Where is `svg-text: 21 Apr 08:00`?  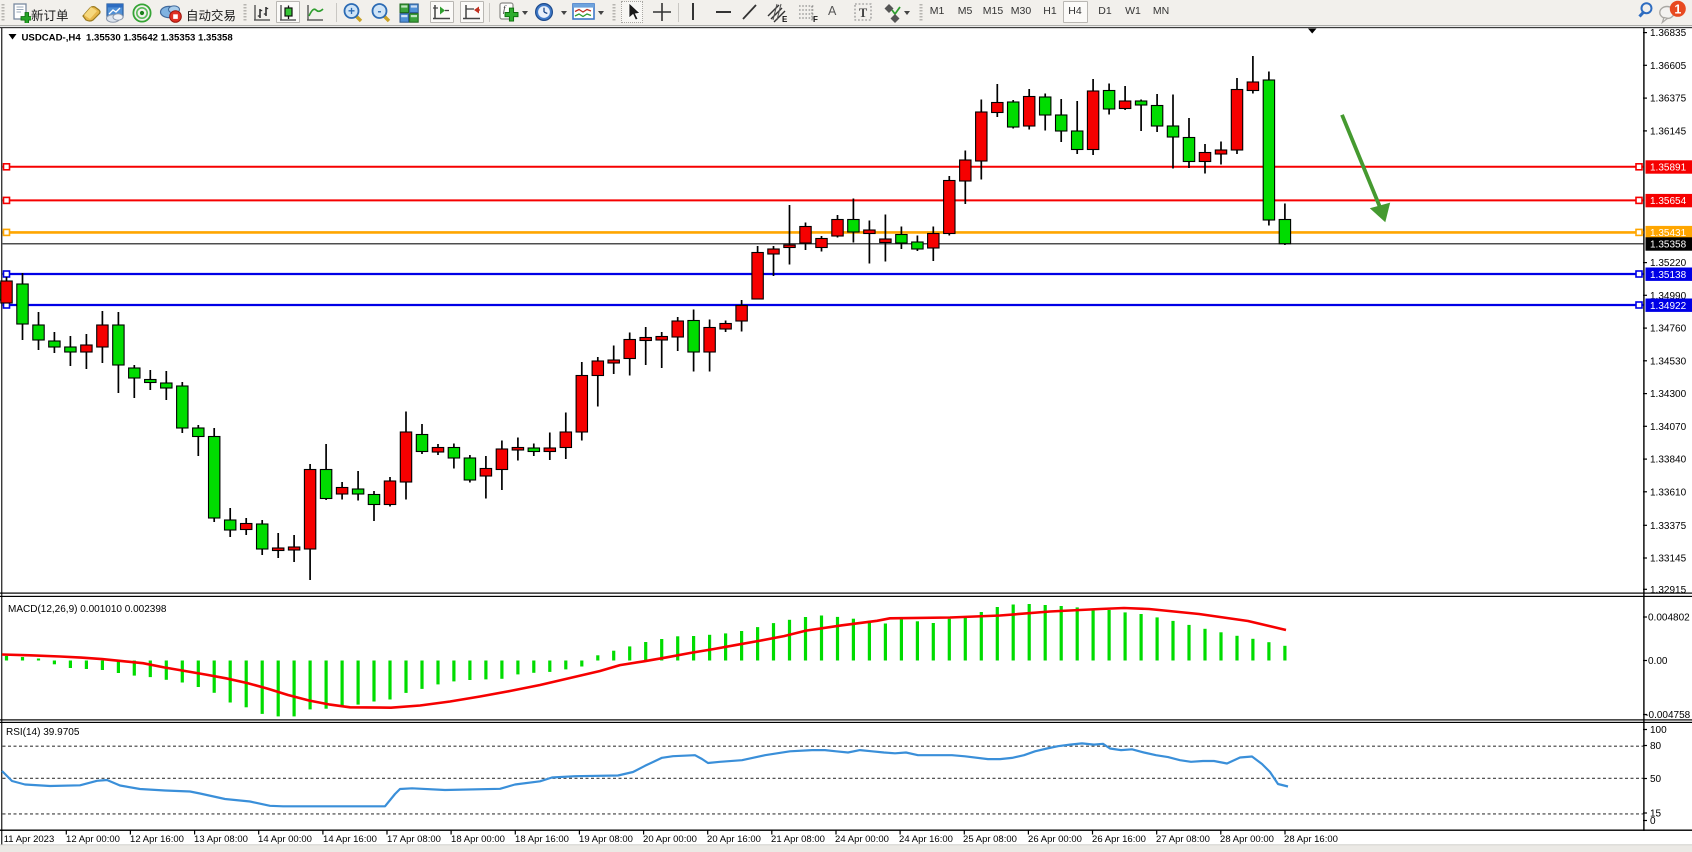 svg-text: 21 Apr 08:00 is located at coordinates (798, 839).